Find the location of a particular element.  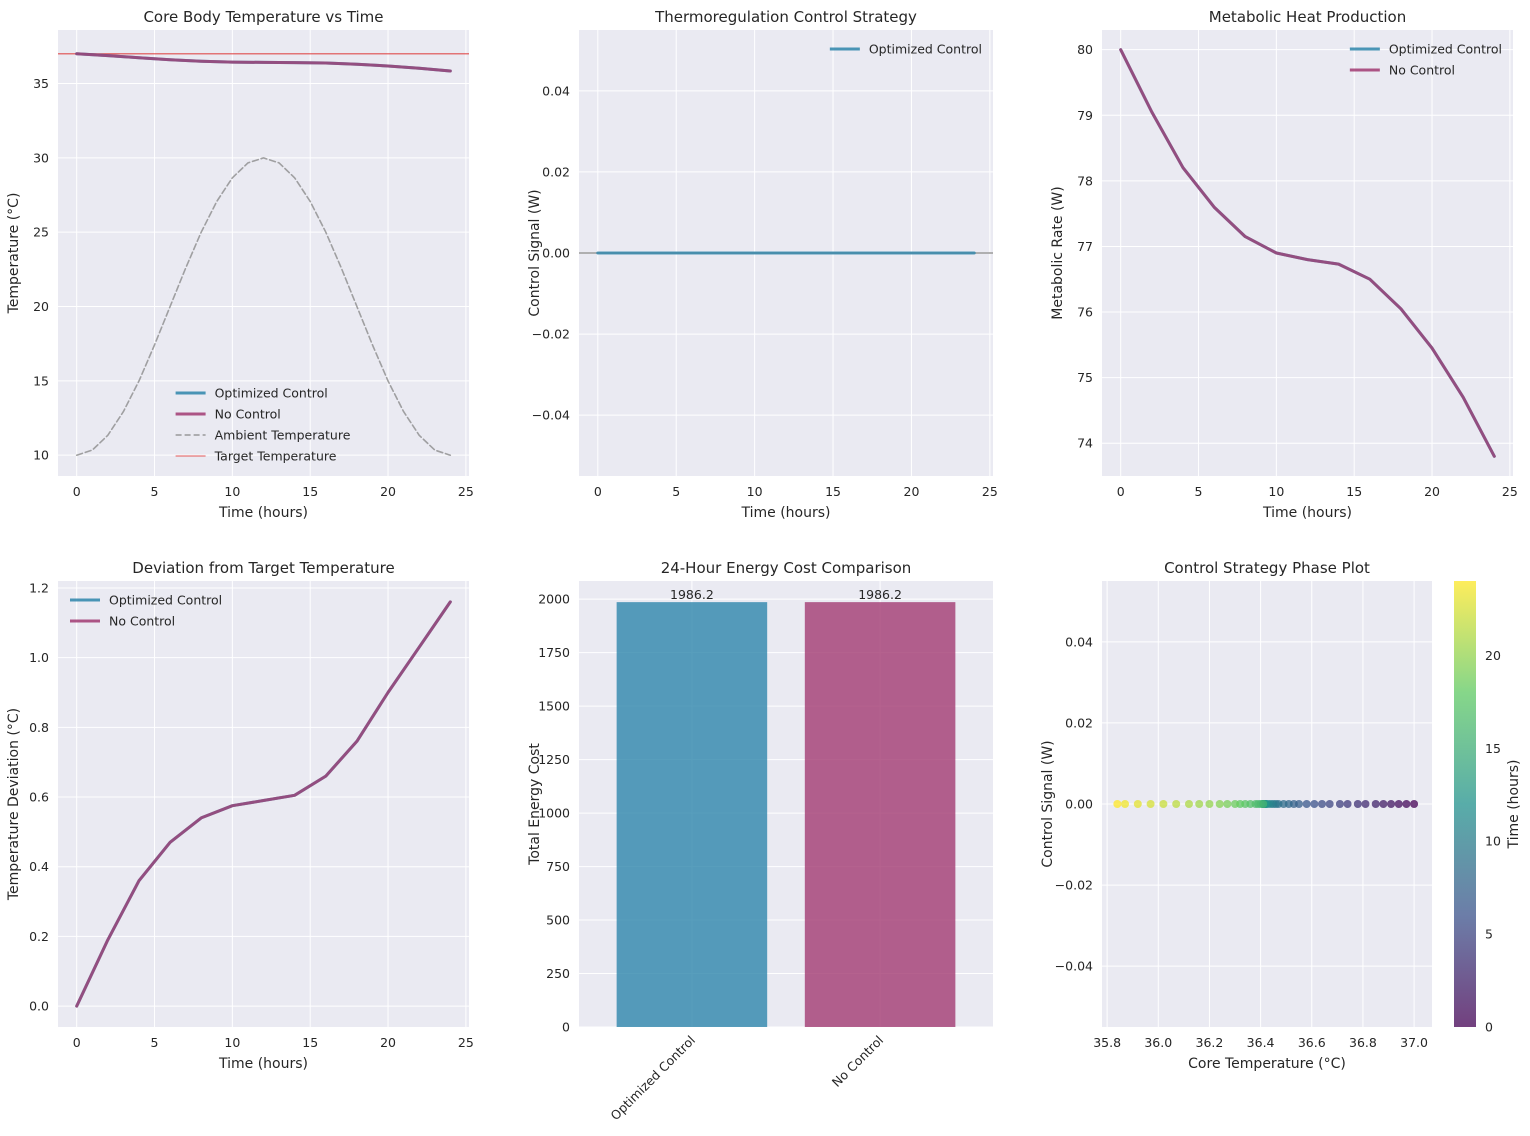

legend: Optimized Control is located at coordinates (905, 49).